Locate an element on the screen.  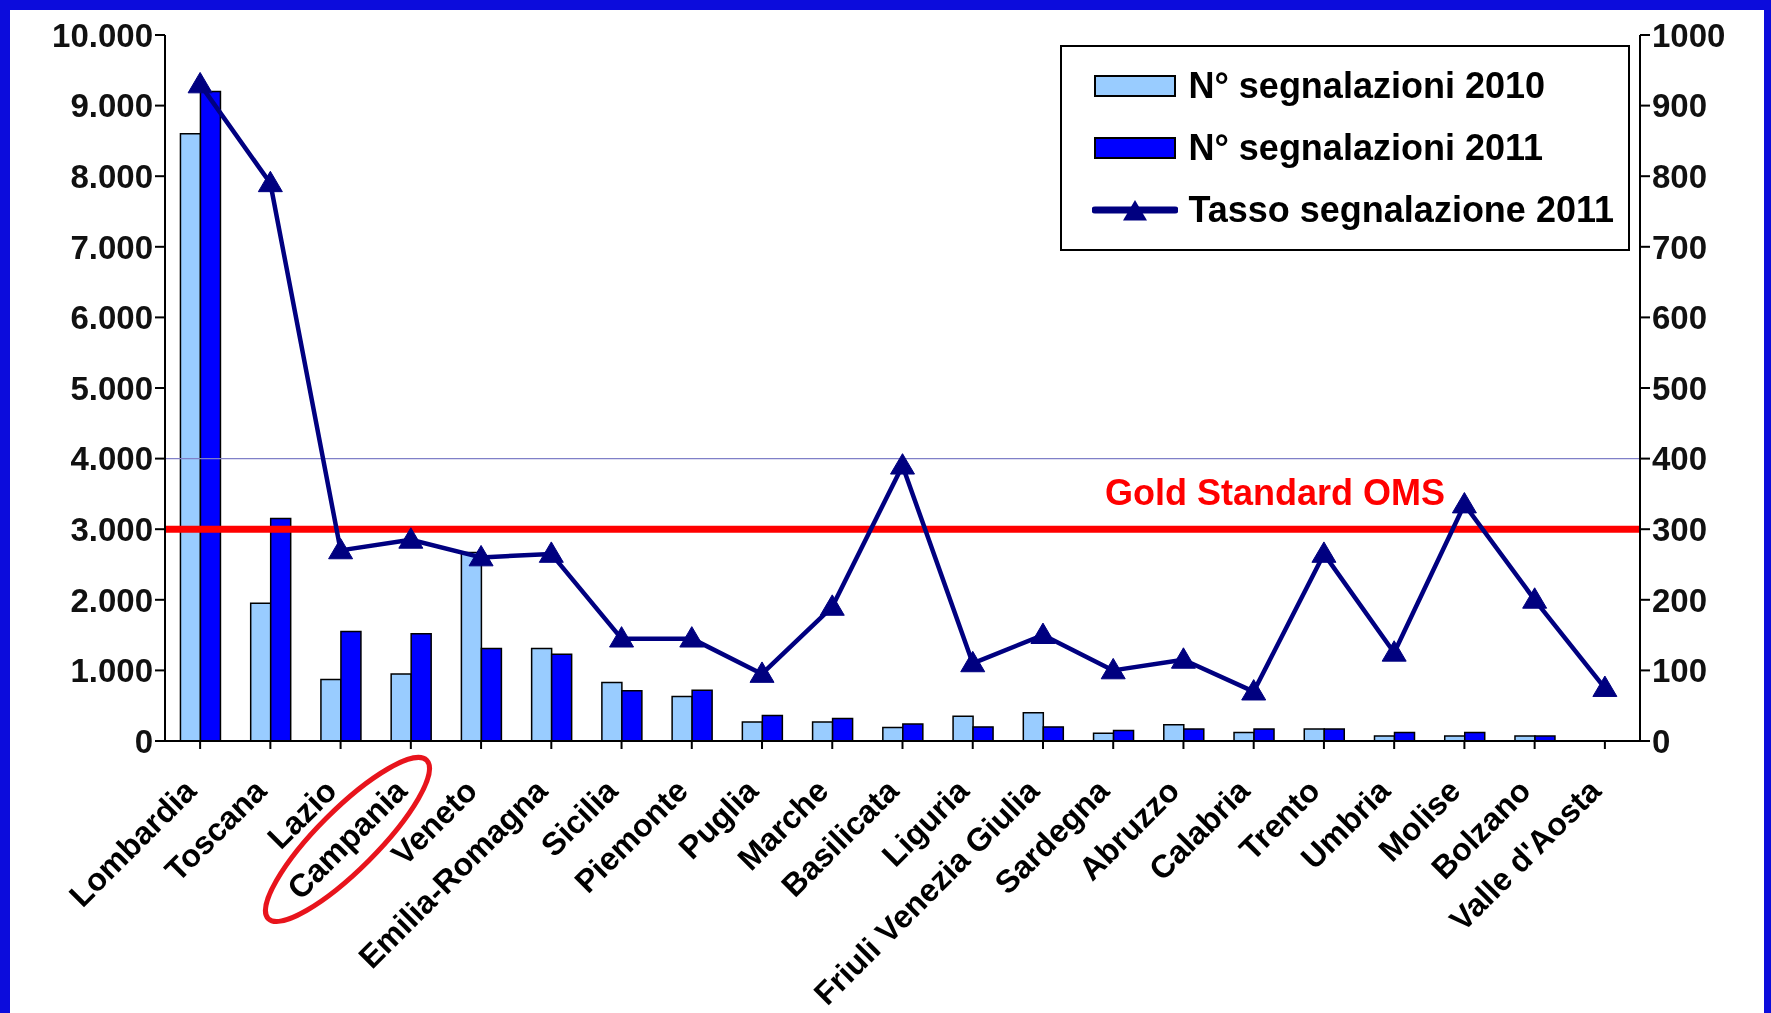
y-tick-label: 5.000 is located at coordinates (111, 388).